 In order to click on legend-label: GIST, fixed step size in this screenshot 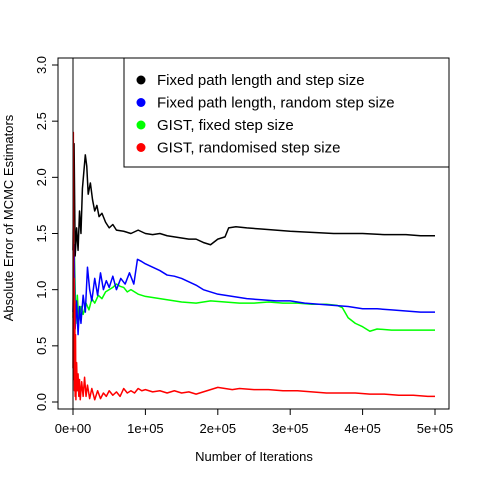, I will do `click(225, 125)`.